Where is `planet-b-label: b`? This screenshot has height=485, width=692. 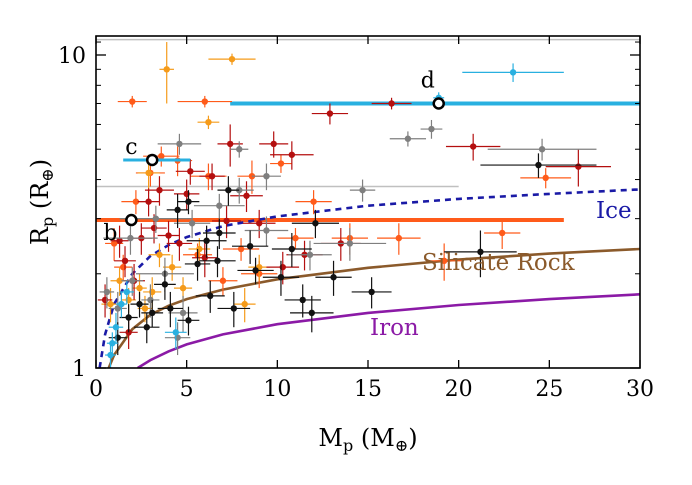
planet-b-label: b is located at coordinates (110, 233).